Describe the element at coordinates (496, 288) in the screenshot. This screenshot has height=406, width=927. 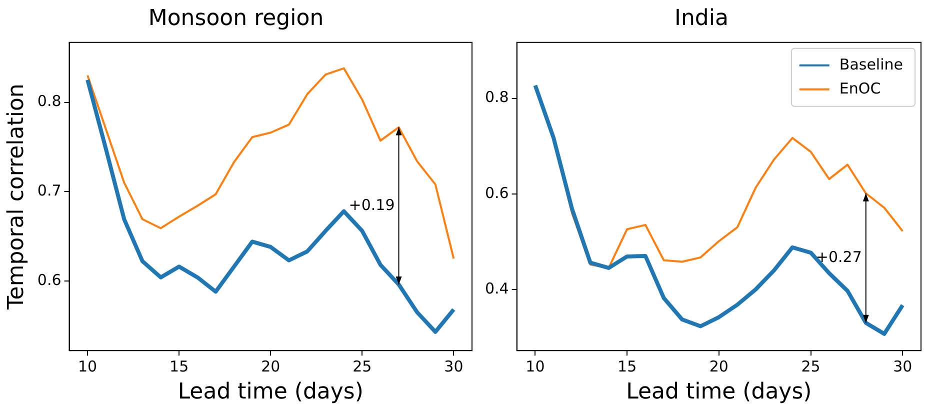
I see `y-tick-label: 0.4` at that location.